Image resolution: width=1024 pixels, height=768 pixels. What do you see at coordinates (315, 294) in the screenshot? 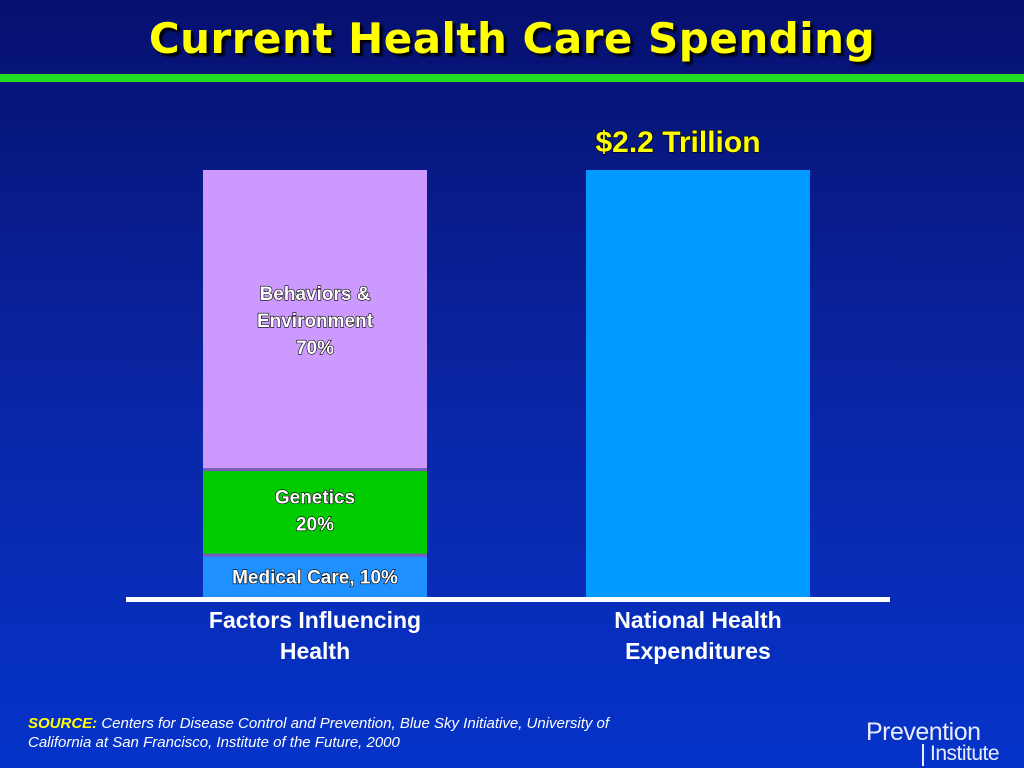
I see `stack-segment-2-label-0: Behaviors &` at bounding box center [315, 294].